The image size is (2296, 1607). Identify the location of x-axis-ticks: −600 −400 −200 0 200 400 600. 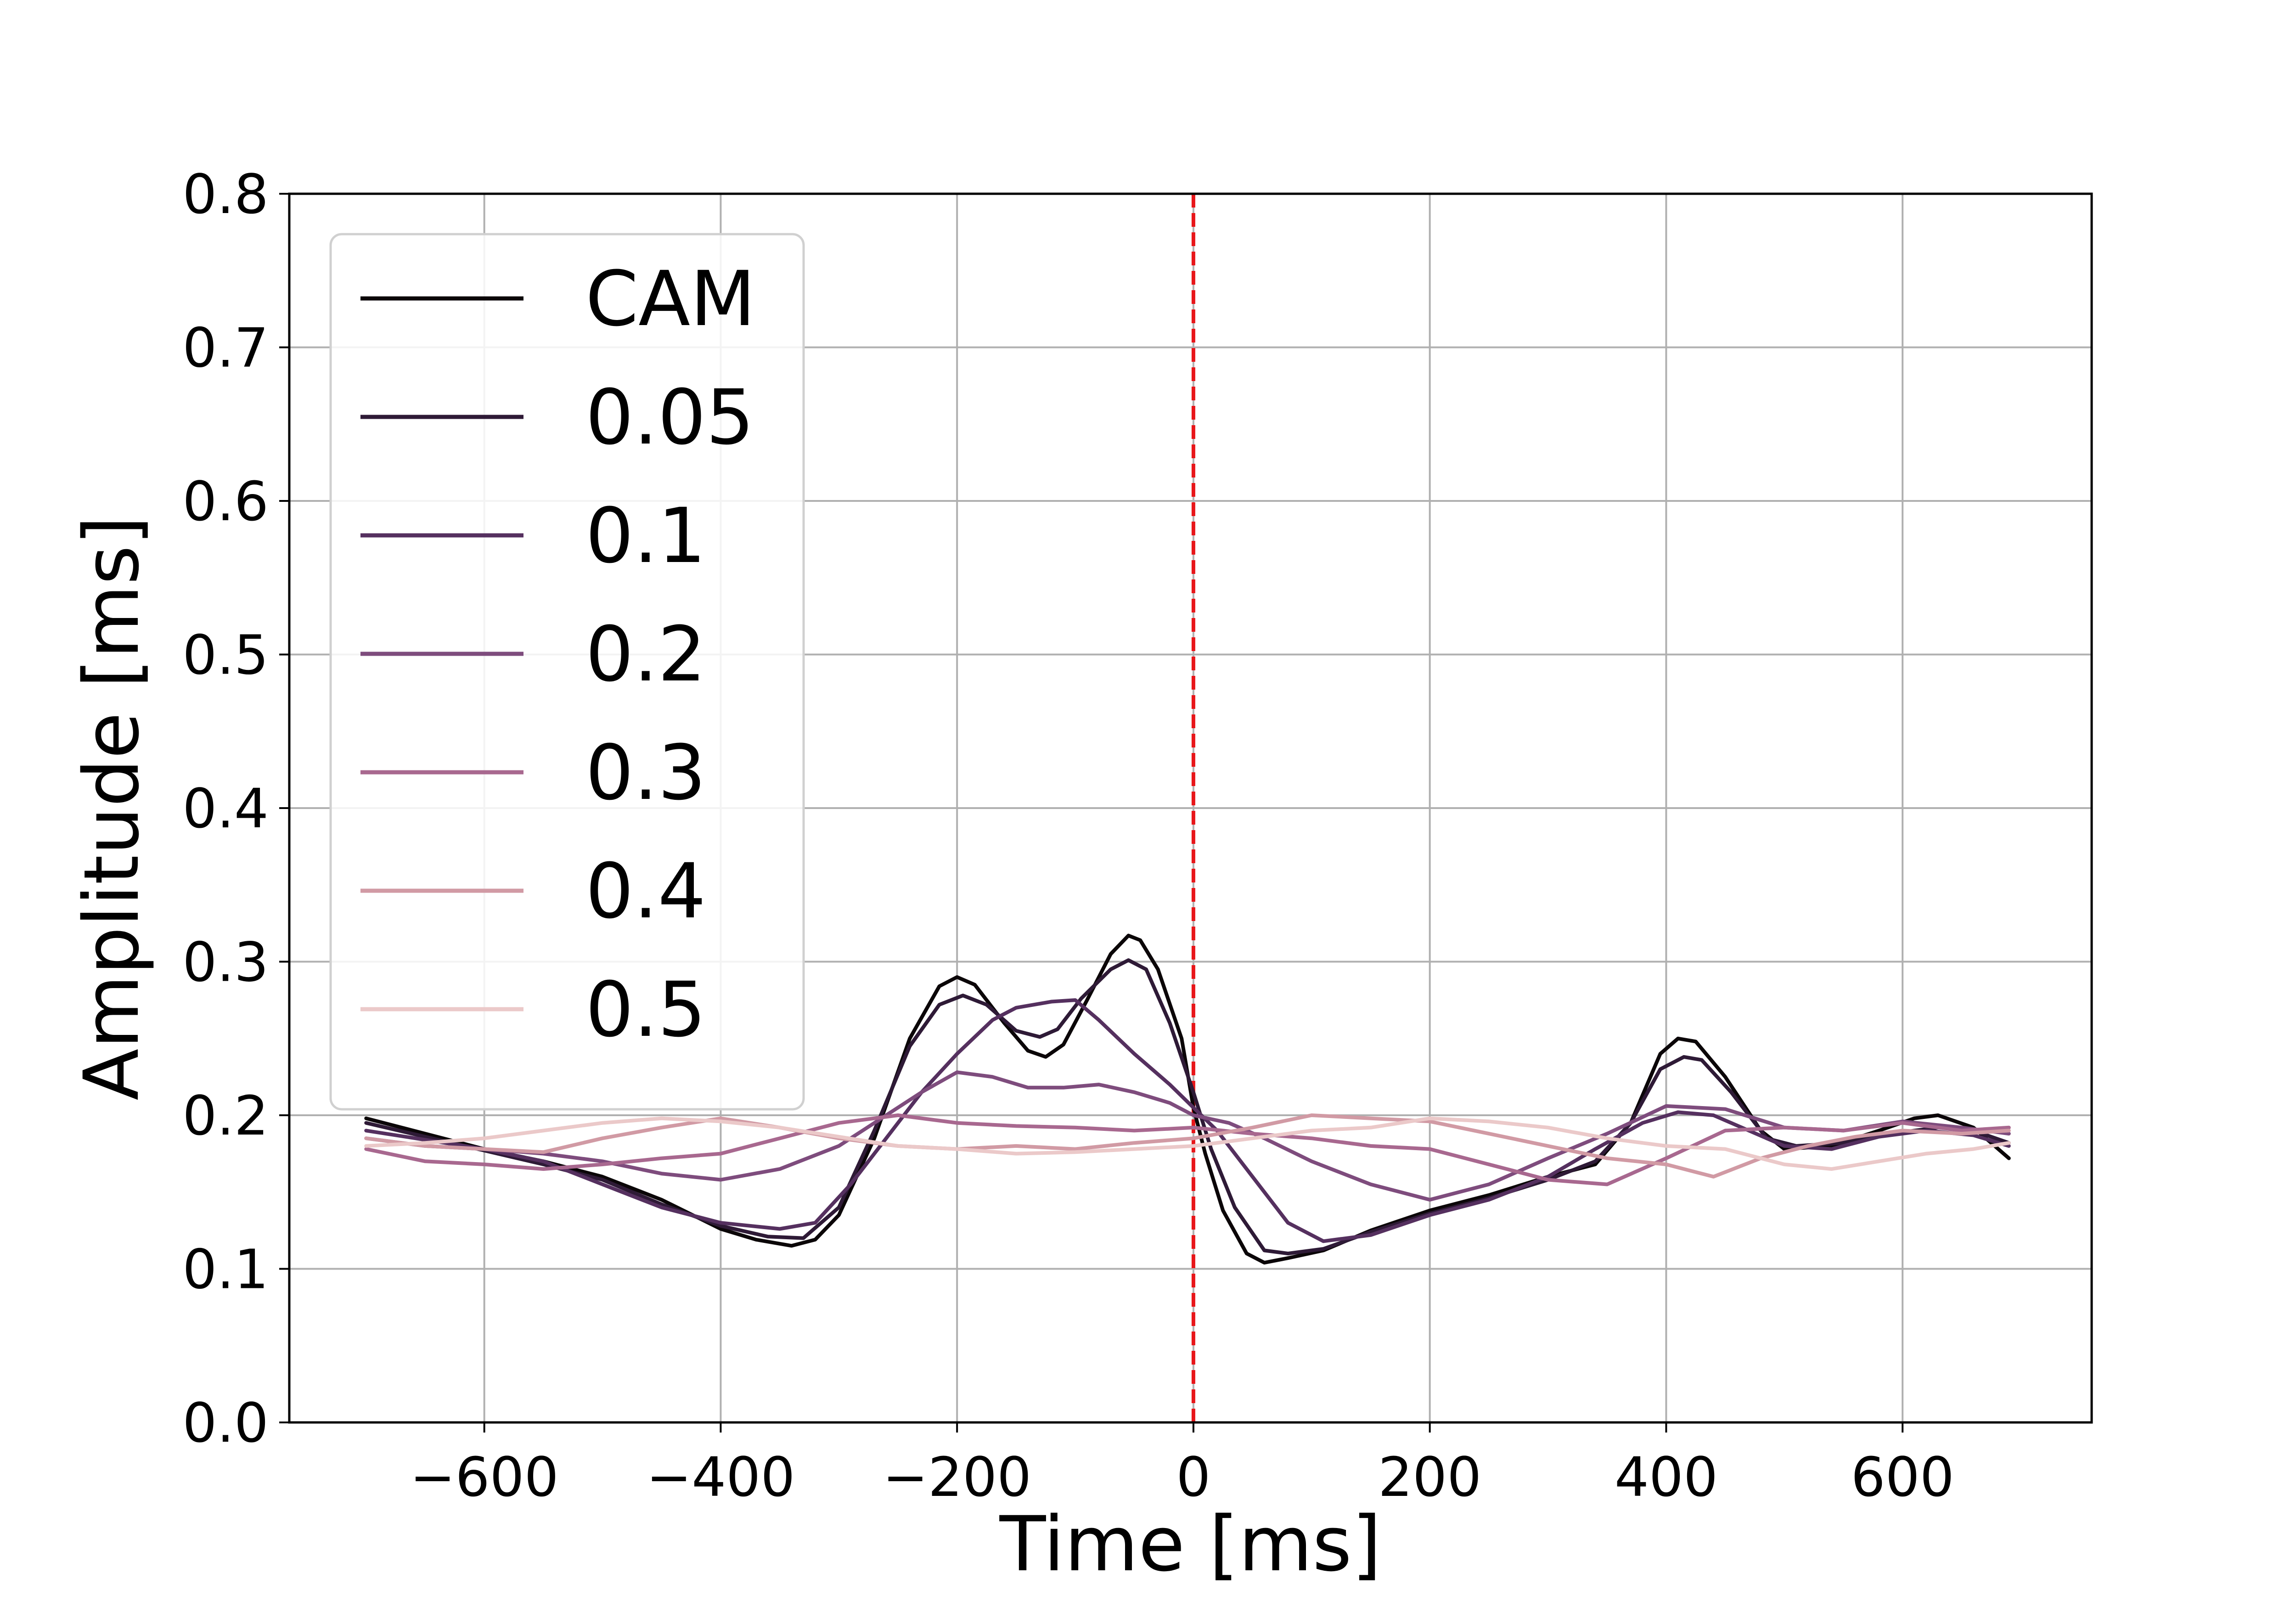
(1182, 1465).